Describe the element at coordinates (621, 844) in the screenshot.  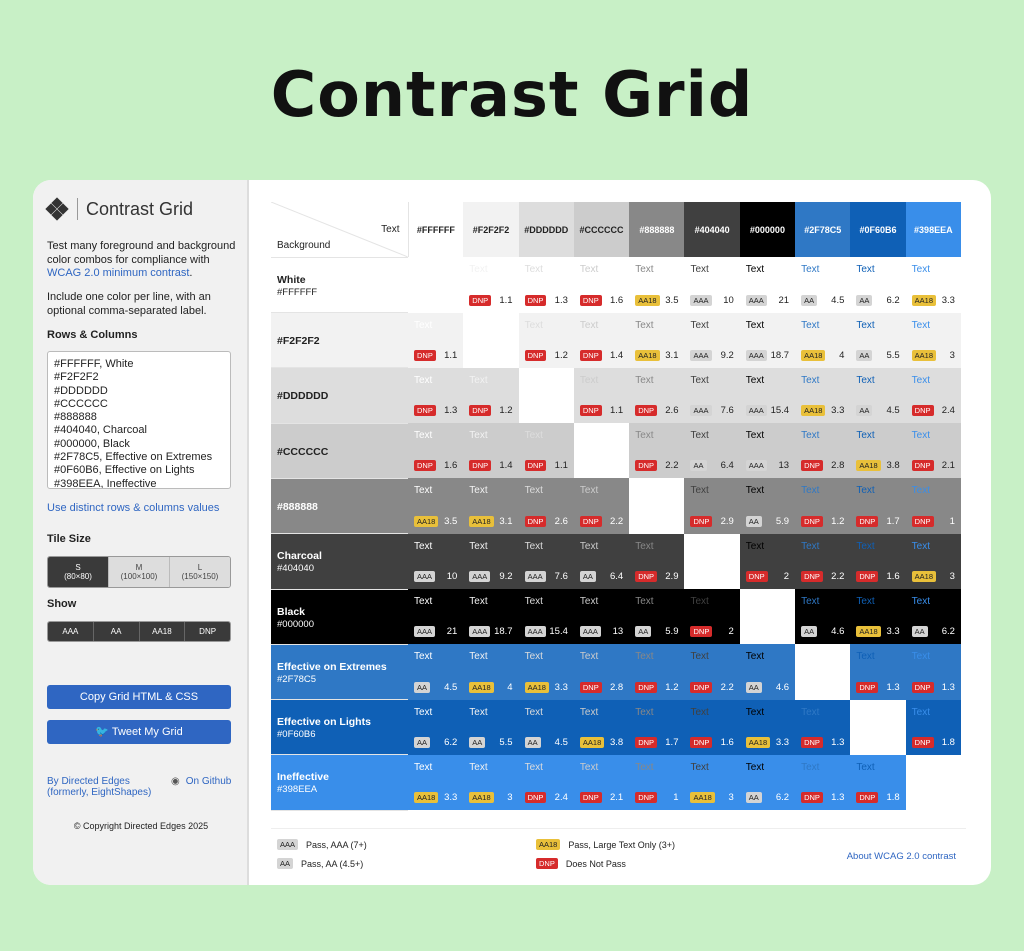
I see `legend-label-aa18: Pass, Large Text Only (3+)` at that location.